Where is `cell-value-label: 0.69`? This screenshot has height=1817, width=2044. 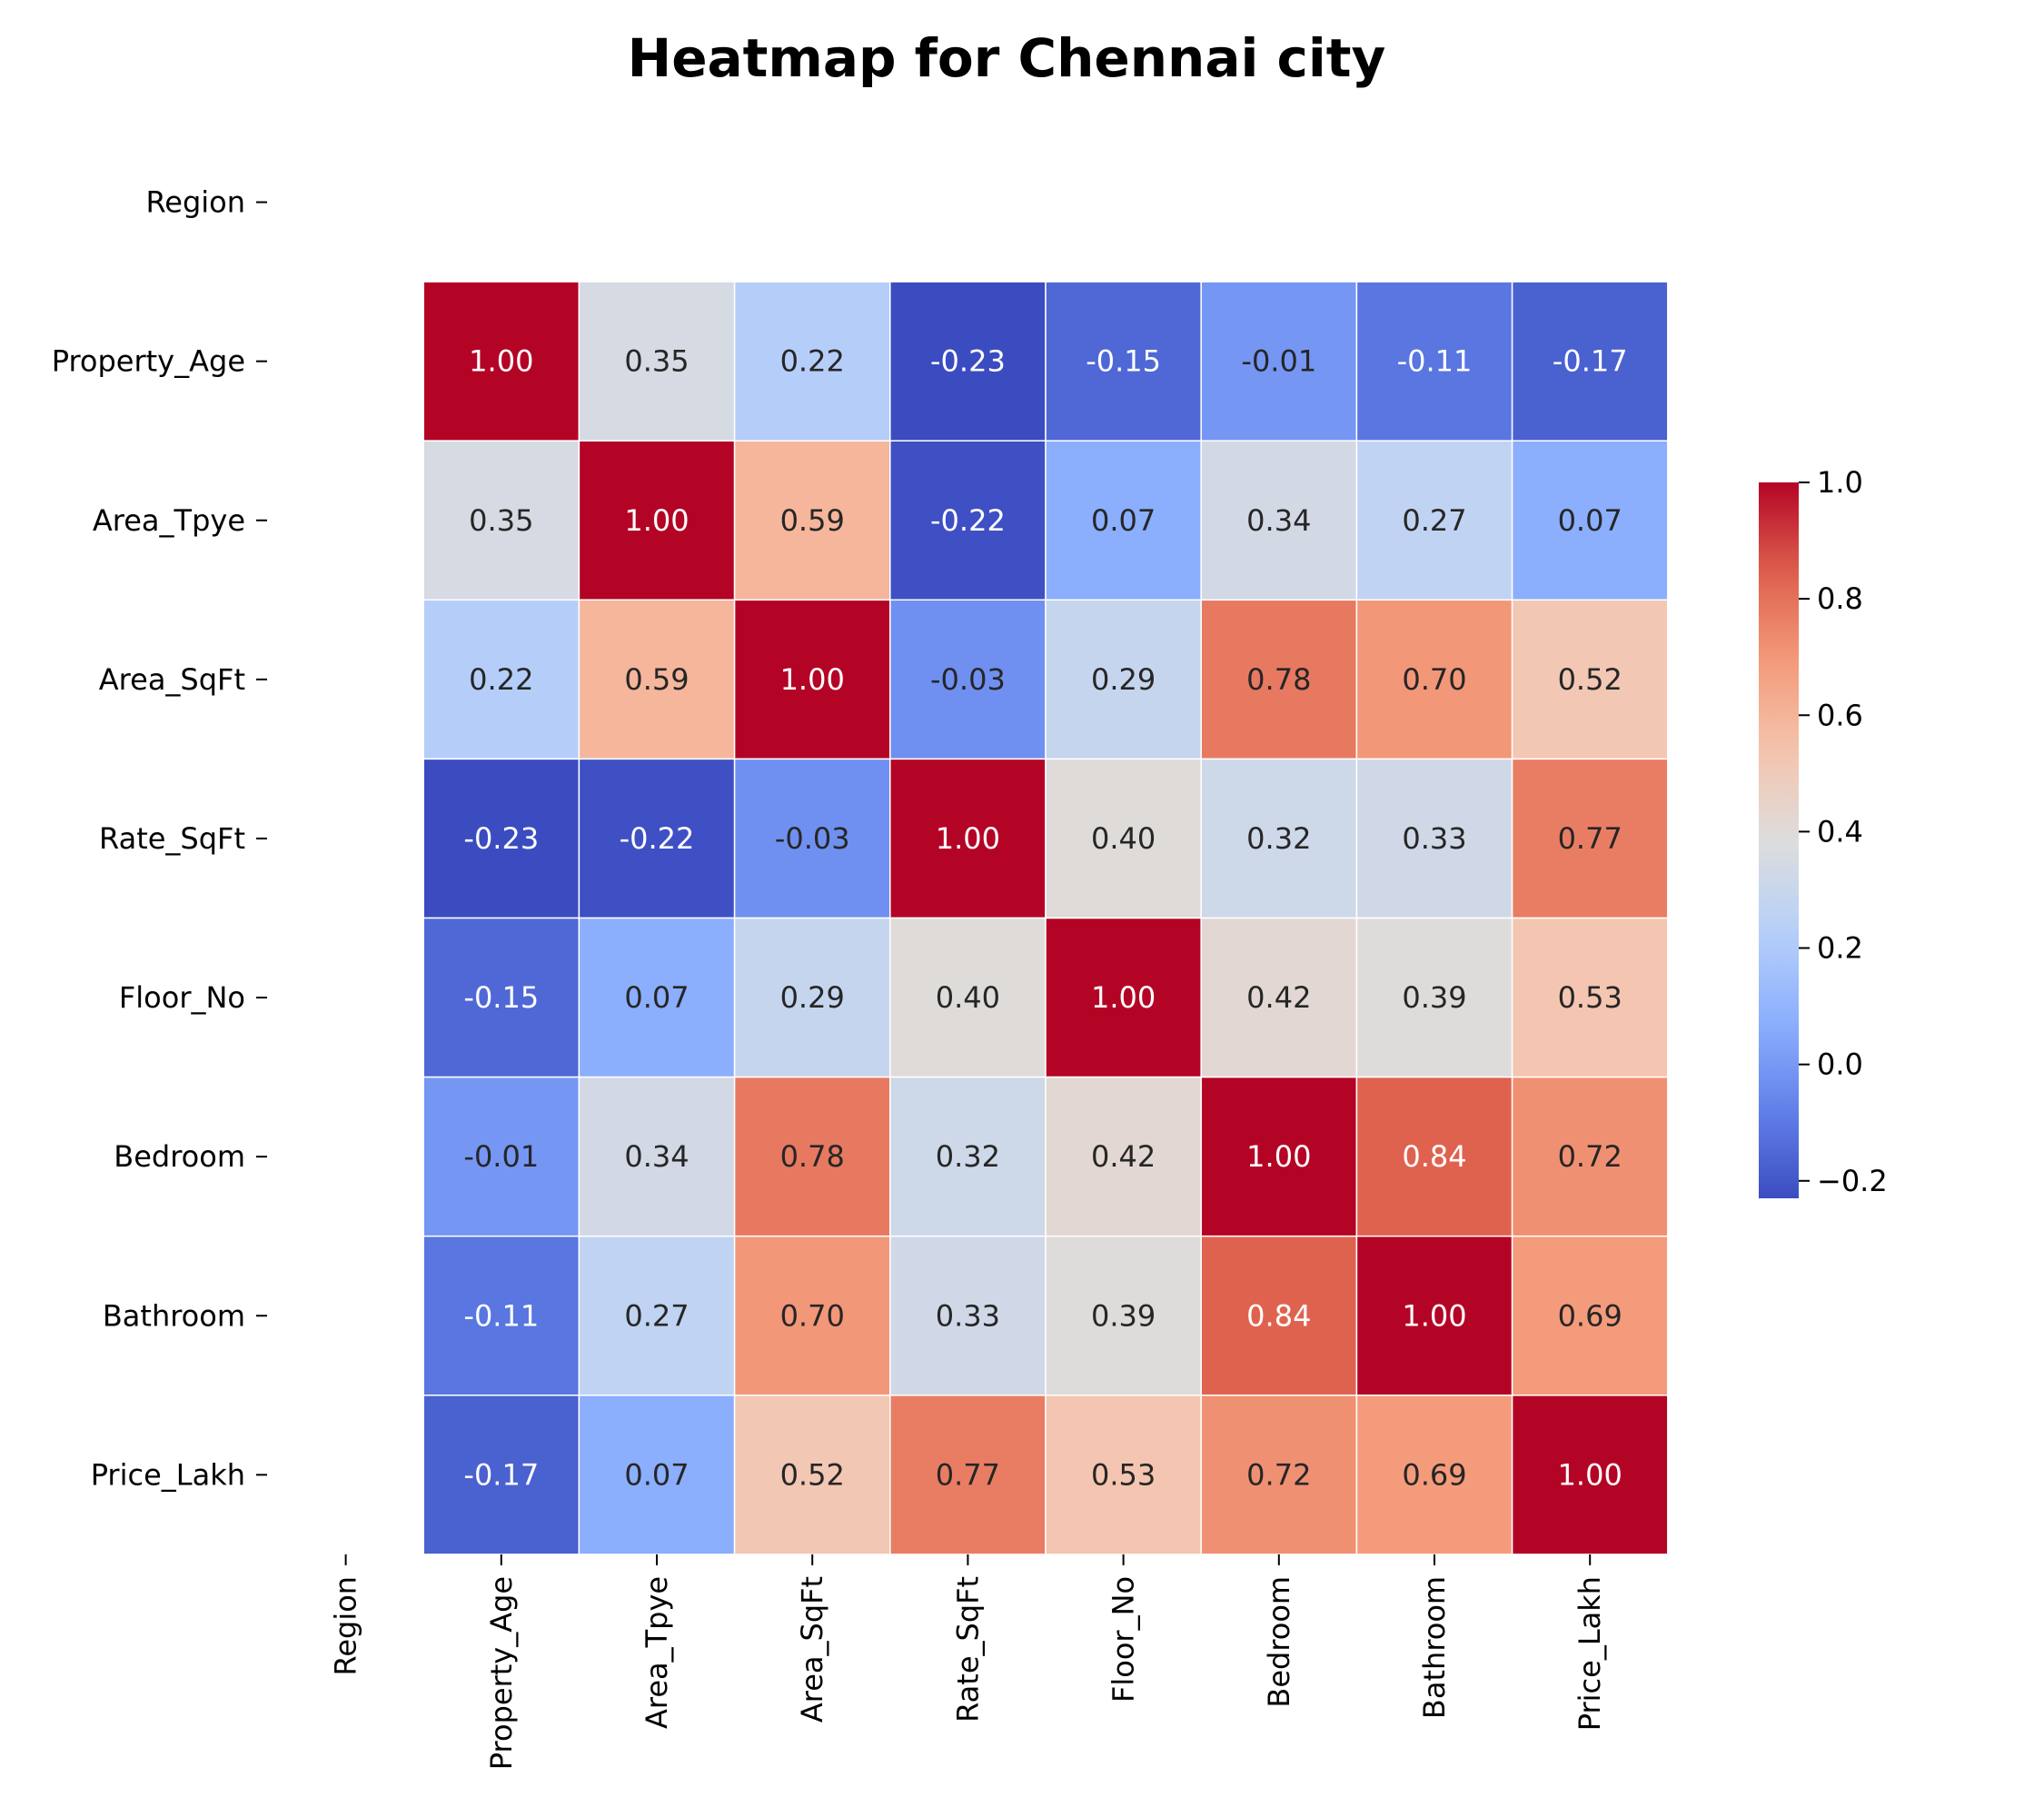 cell-value-label: 0.69 is located at coordinates (1590, 1315).